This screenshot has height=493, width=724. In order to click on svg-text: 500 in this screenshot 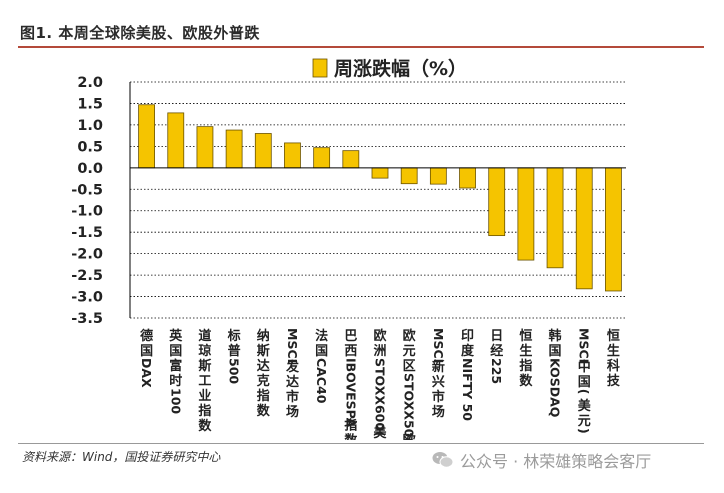, I will do `click(234, 371)`.